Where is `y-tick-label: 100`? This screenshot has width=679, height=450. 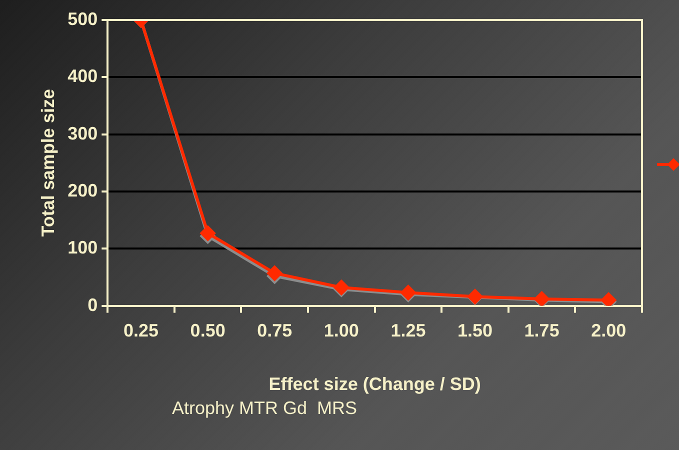
y-tick-label: 100 is located at coordinates (83, 248).